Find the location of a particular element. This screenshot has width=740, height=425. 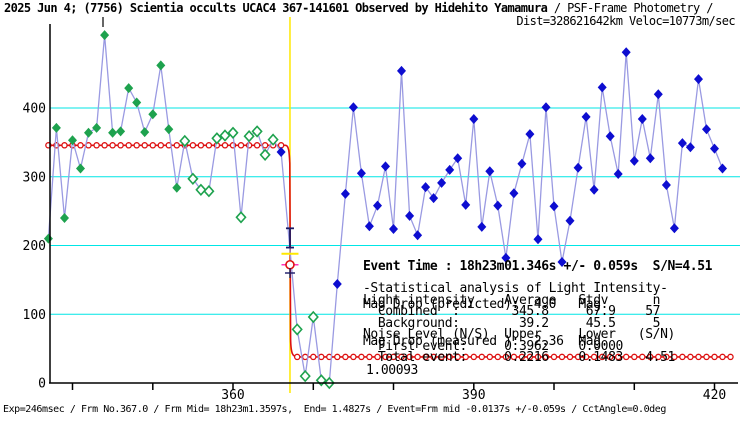

svg-text: 200 is located at coordinates (34, 246).